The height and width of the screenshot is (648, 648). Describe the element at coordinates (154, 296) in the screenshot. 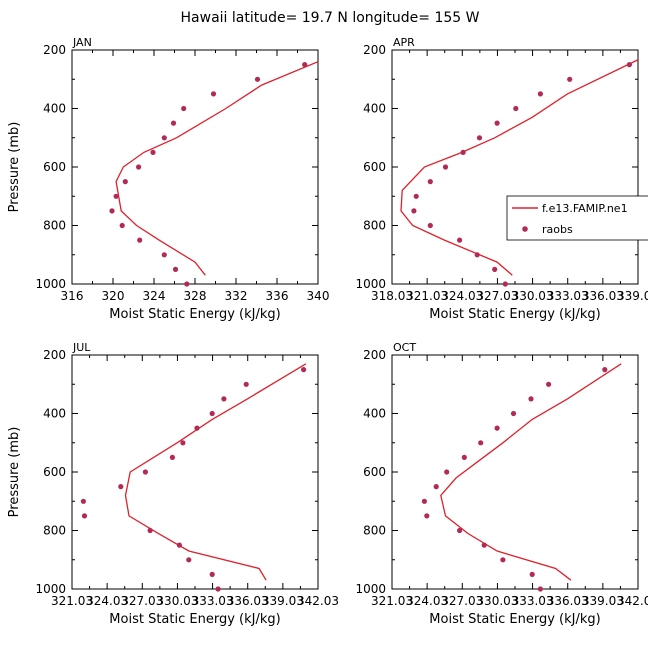

I see `x-tick-label: 324` at that location.